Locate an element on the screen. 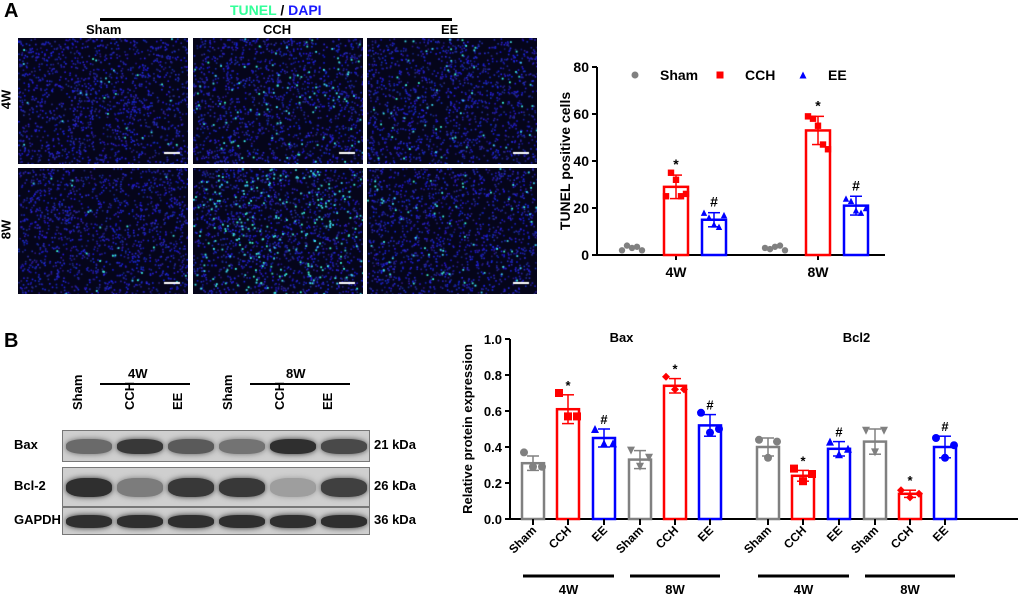 This screenshot has height=596, width=1020. bar-sham is located at coordinates (533, 491).